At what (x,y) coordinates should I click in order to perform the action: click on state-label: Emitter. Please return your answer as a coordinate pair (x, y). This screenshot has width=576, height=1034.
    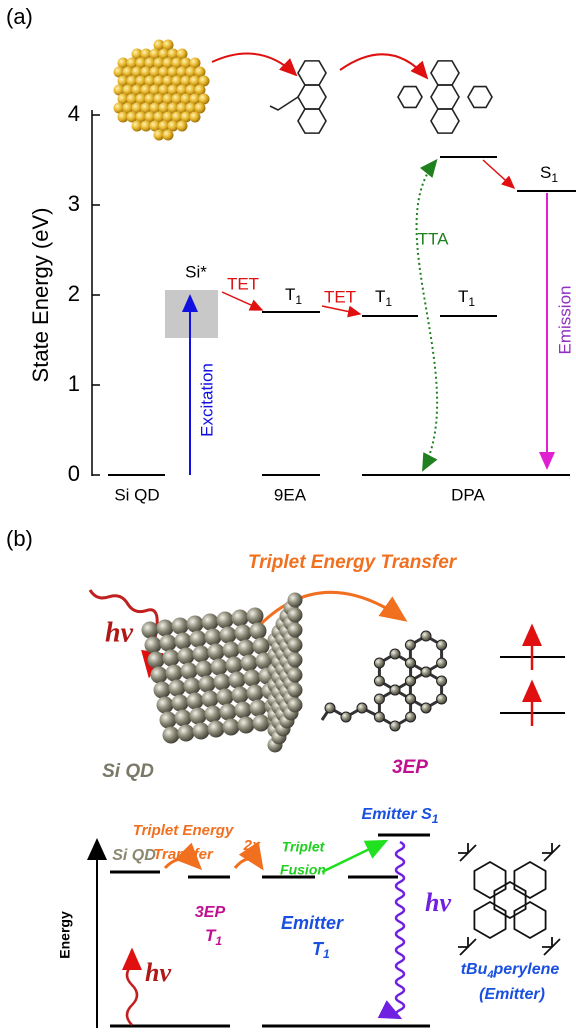
    Looking at the image, I should click on (312, 923).